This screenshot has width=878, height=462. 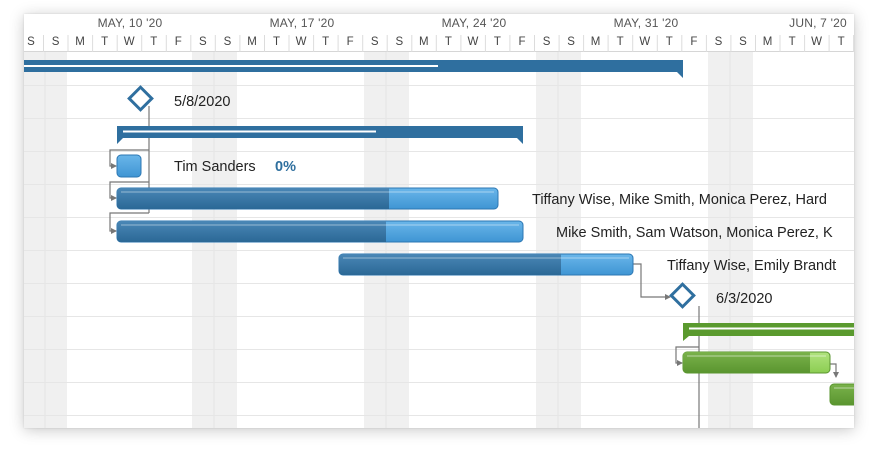 I want to click on week-label: MAY, 17 '20, so click(x=302, y=23).